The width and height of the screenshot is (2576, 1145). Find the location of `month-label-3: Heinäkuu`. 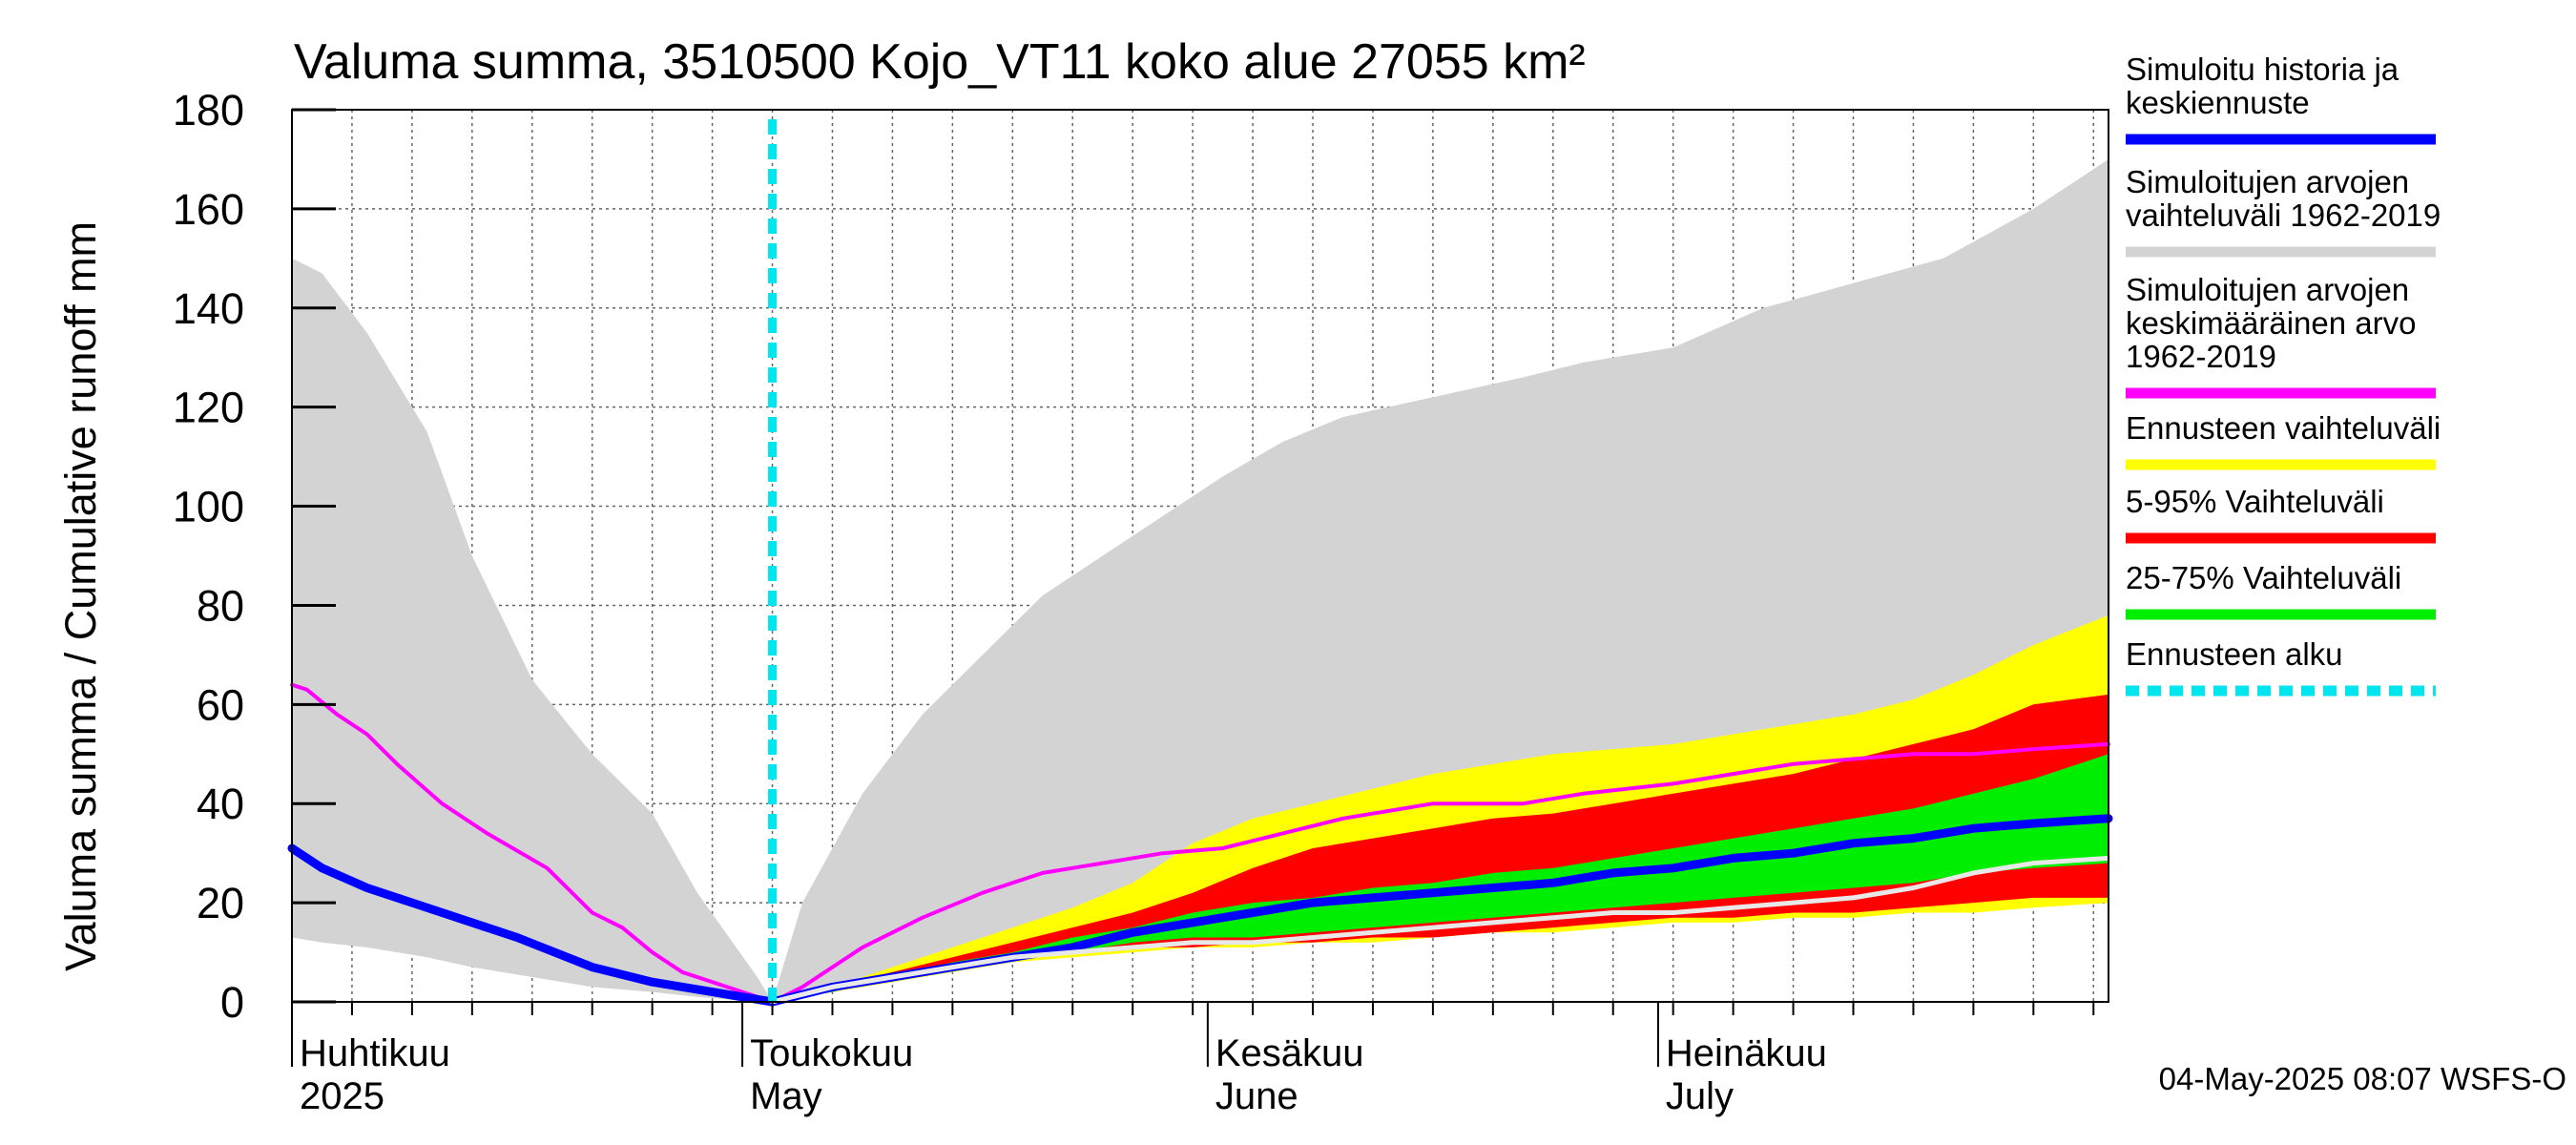

month-label-3: Heinäkuu is located at coordinates (1746, 1053).